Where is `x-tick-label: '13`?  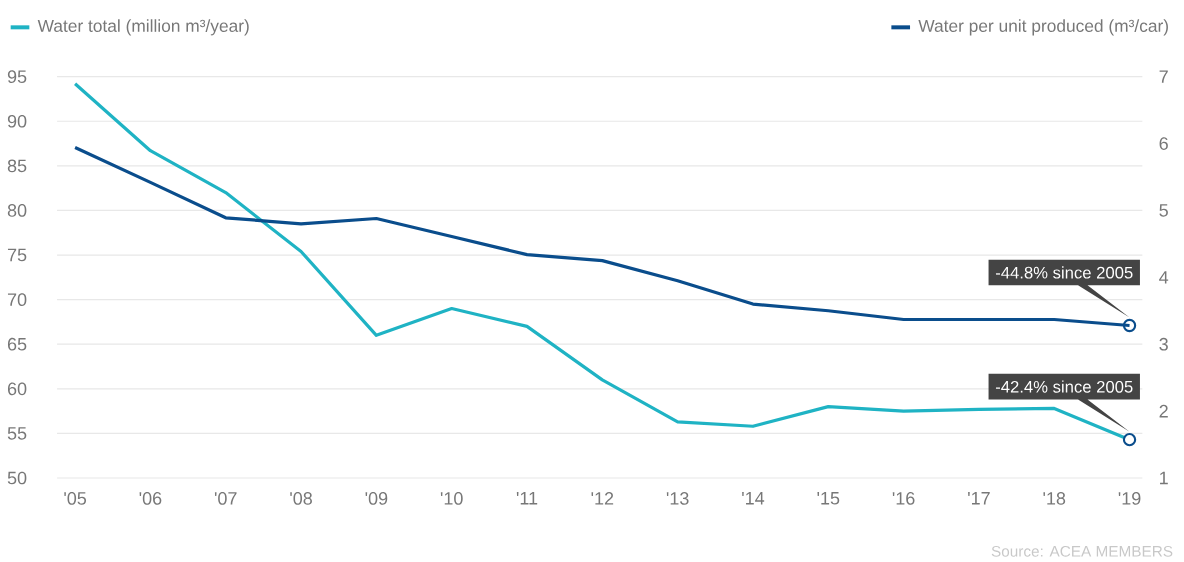
x-tick-label: '13 is located at coordinates (677, 498).